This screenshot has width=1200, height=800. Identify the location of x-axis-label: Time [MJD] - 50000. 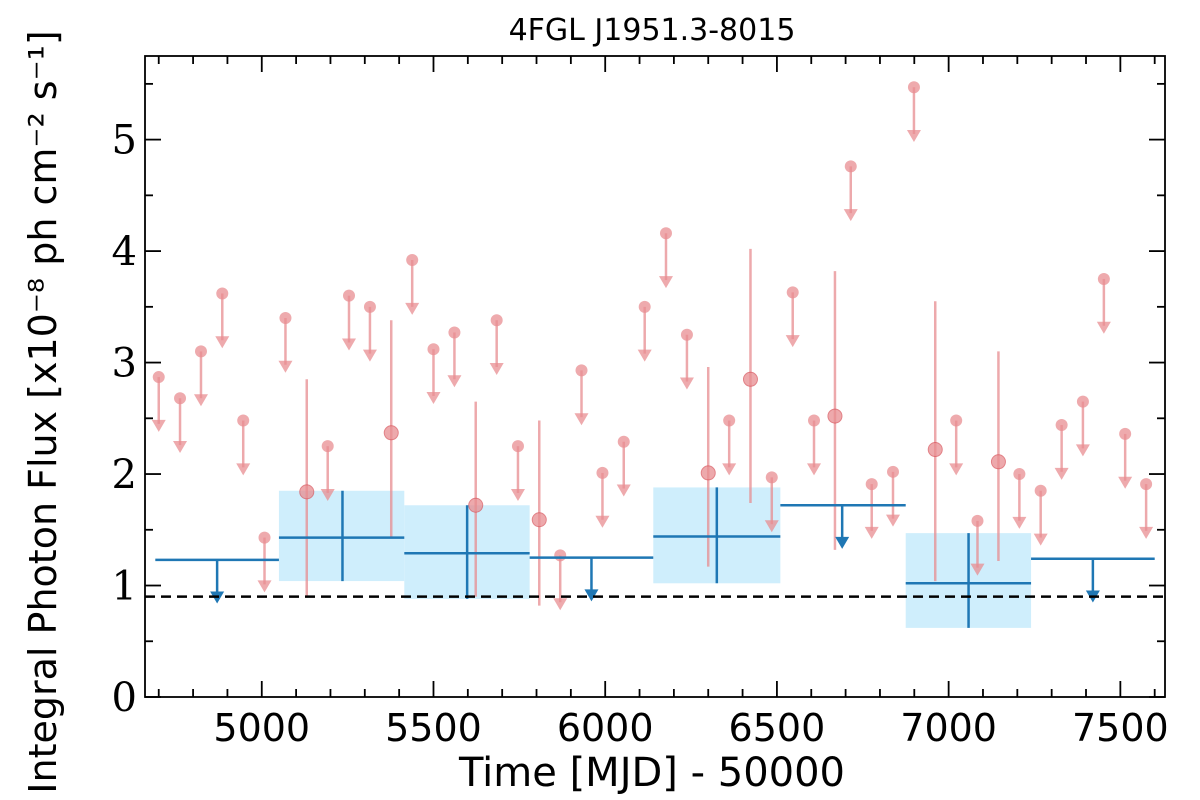
(651, 773).